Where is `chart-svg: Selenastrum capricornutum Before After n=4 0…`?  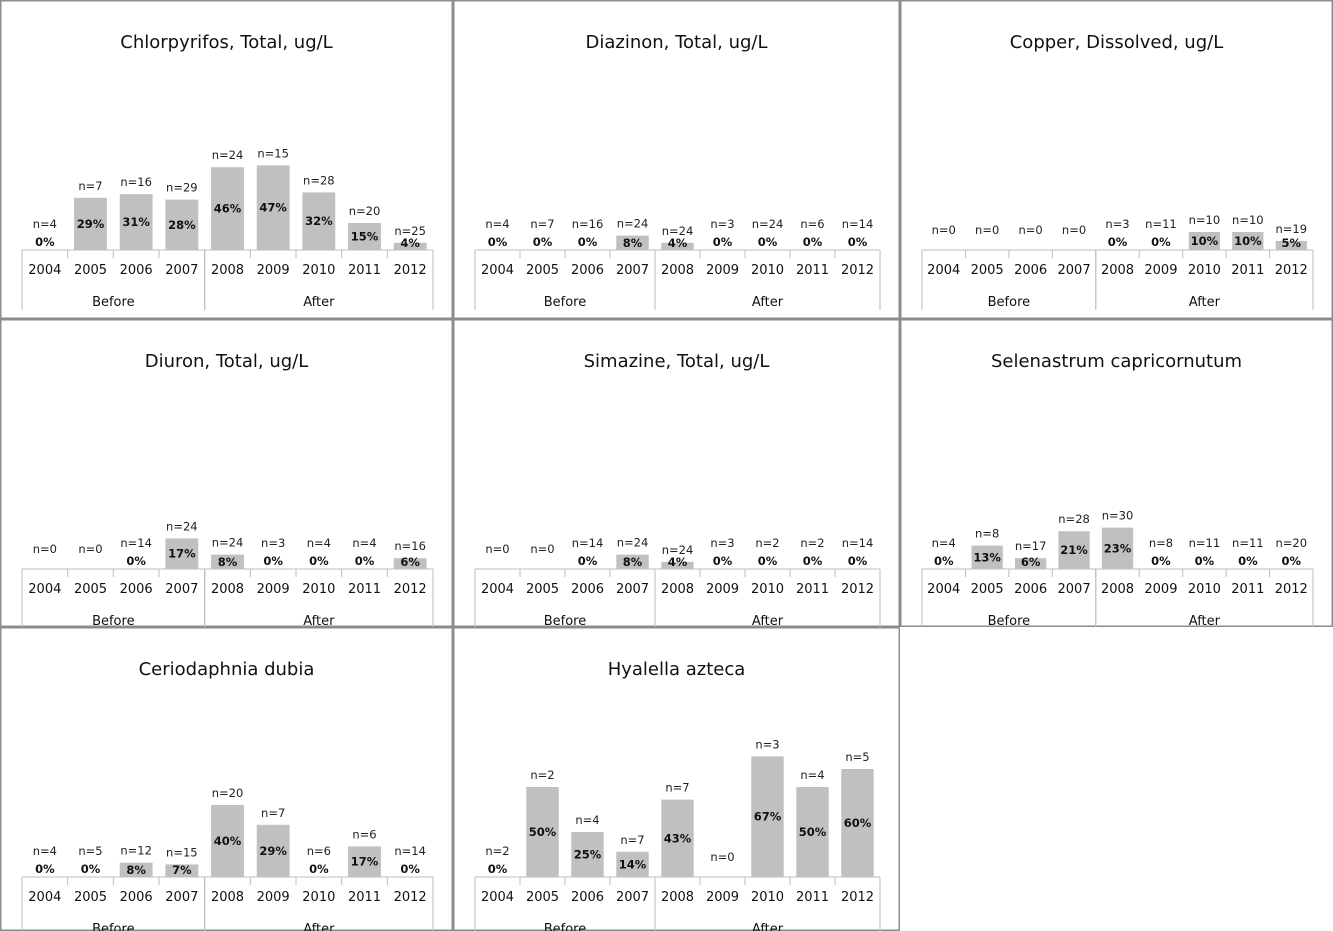
chart-svg: Selenastrum capricornutum Before After n=4 0… is located at coordinates (1116, 473).